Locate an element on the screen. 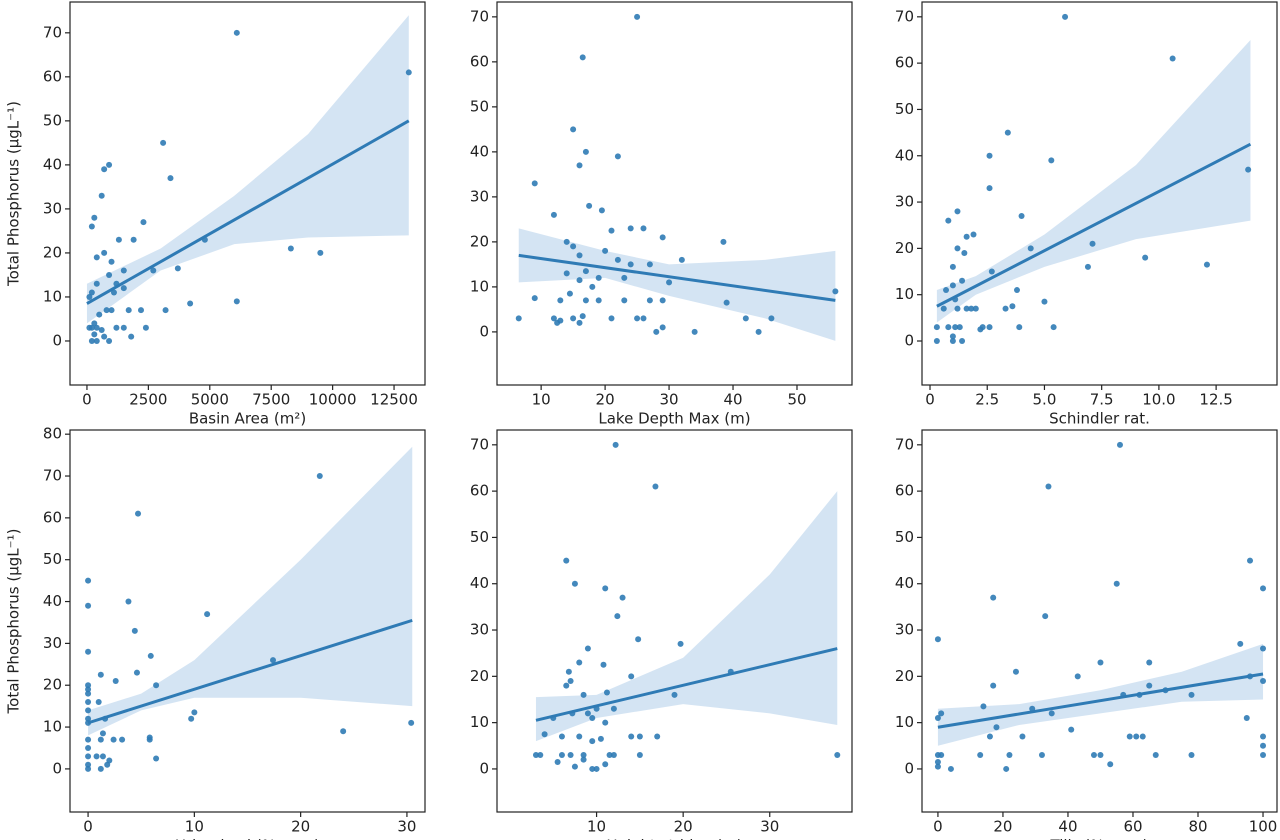 The width and height of the screenshot is (1280, 840). x-tick-label: 10000 is located at coordinates (333, 400).